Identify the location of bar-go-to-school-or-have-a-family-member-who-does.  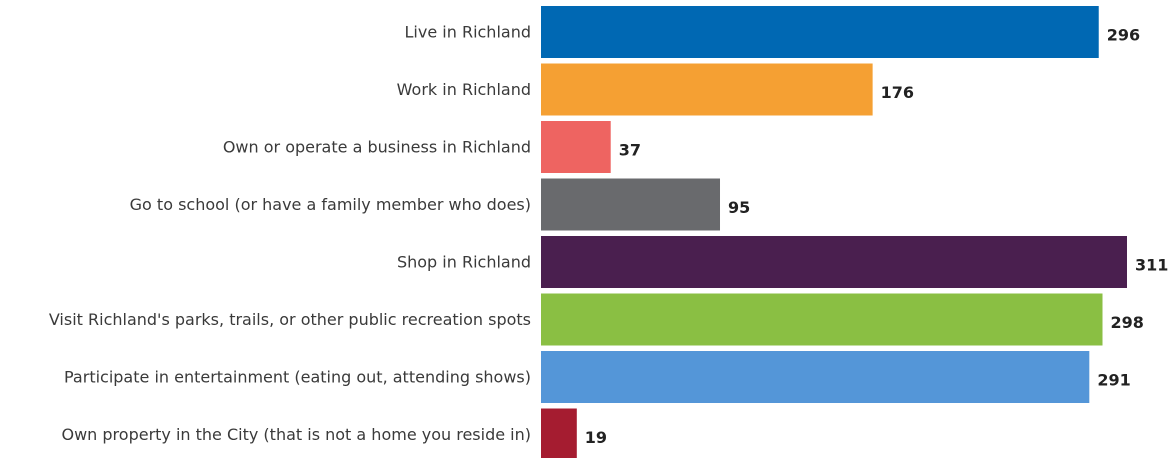
(631, 204).